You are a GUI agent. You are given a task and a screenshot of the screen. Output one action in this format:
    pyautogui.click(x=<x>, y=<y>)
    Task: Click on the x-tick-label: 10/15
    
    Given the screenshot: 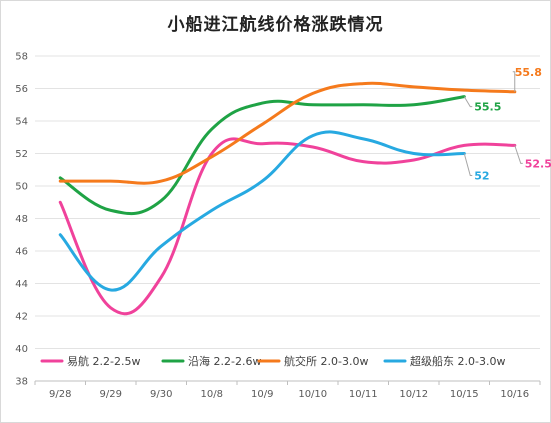 What is the action you would take?
    pyautogui.click(x=464, y=394)
    